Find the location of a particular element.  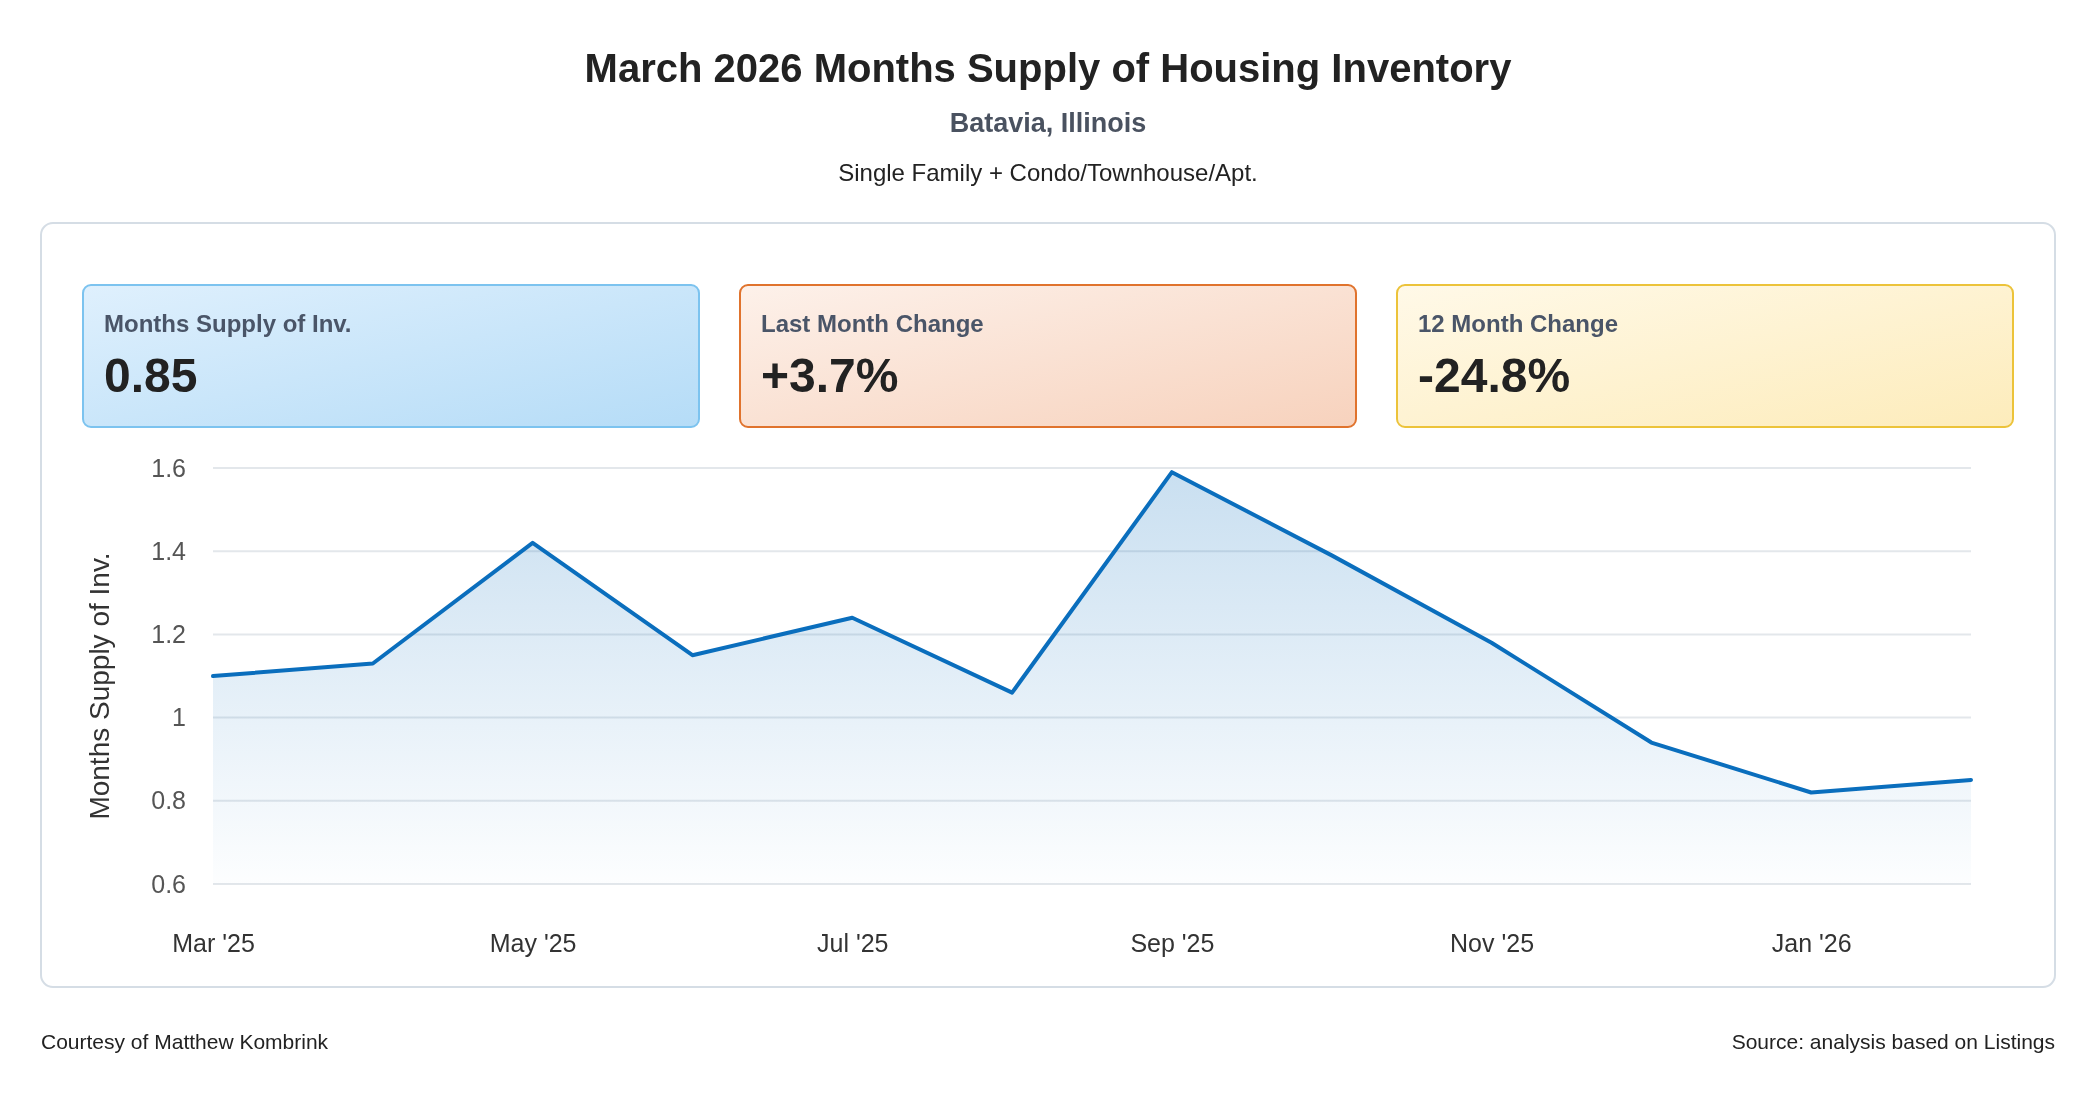

y-tick-label: 1 is located at coordinates (179, 717).